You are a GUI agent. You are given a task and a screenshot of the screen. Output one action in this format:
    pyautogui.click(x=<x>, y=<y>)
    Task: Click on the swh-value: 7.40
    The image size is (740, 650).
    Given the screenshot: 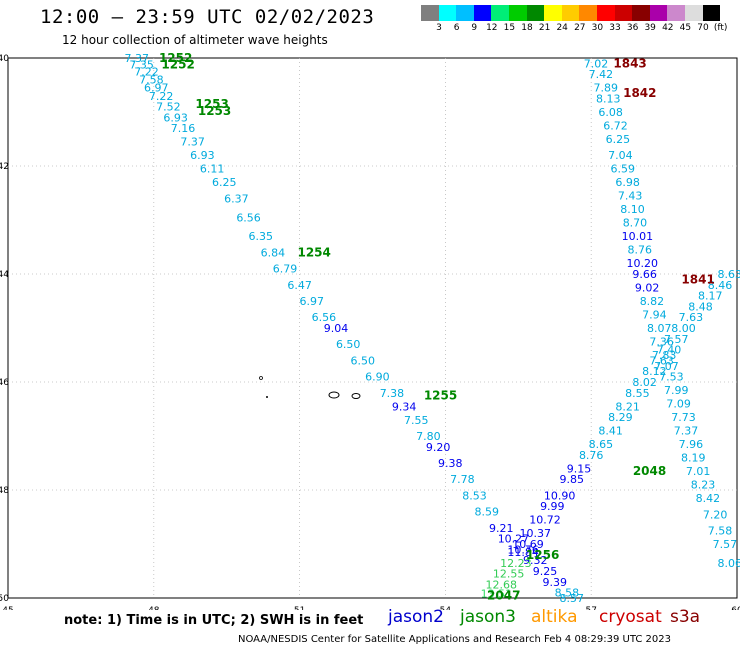 What is the action you would take?
    pyautogui.click(x=669, y=350)
    